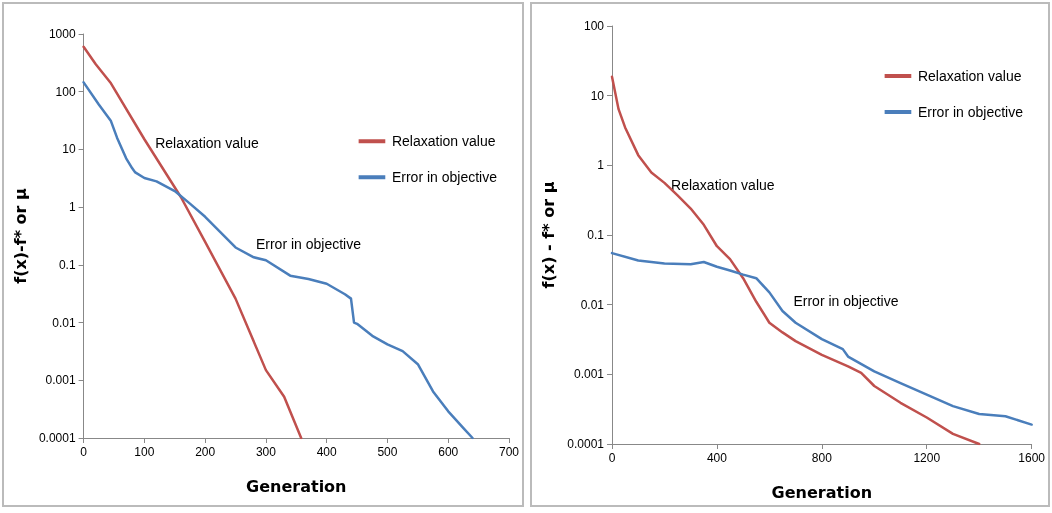  What do you see at coordinates (62, 34) in the screenshot?
I see `y-tick-label: 1000` at bounding box center [62, 34].